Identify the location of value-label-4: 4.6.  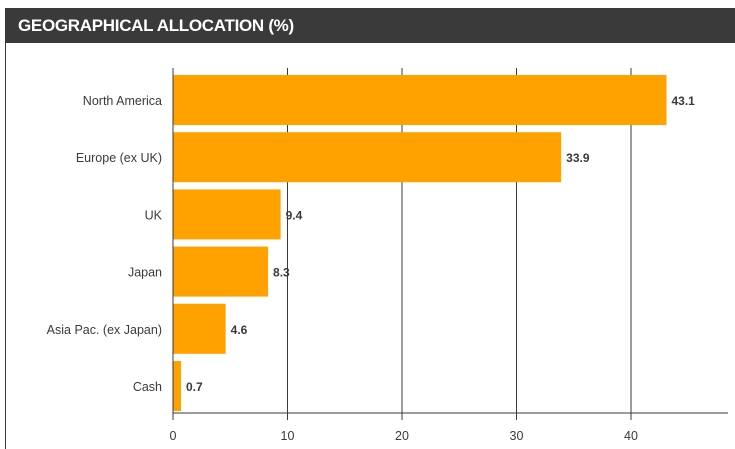
(239, 330).